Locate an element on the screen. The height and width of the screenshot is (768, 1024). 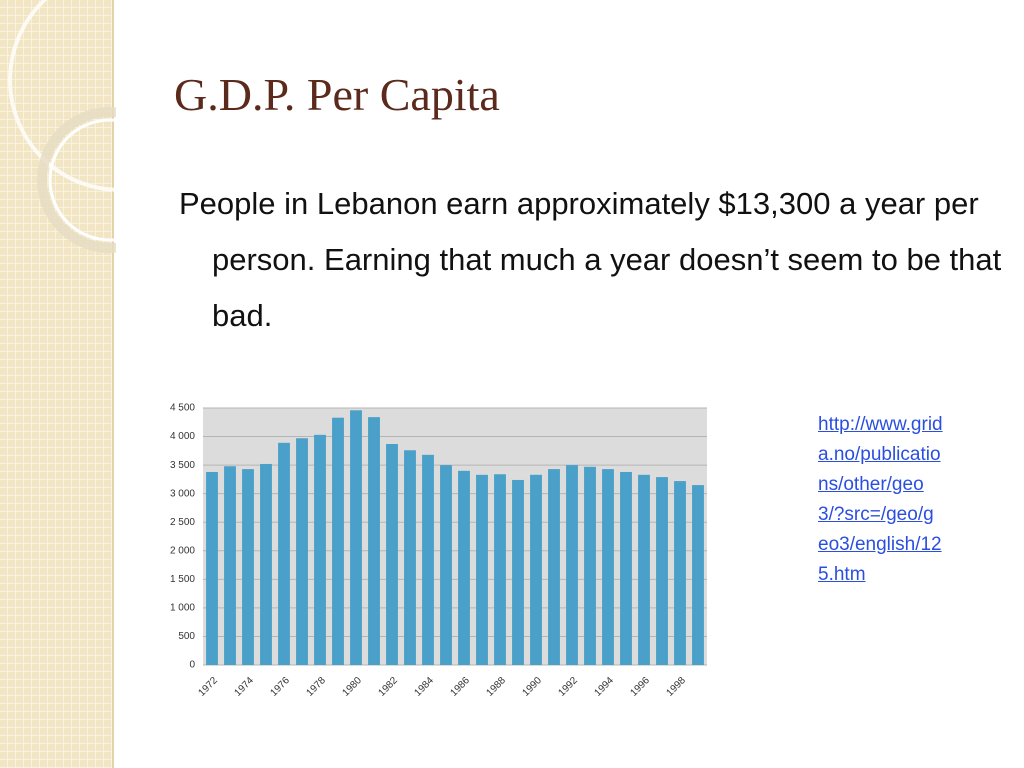
y-tick-label: 3 000 is located at coordinates (182, 493).